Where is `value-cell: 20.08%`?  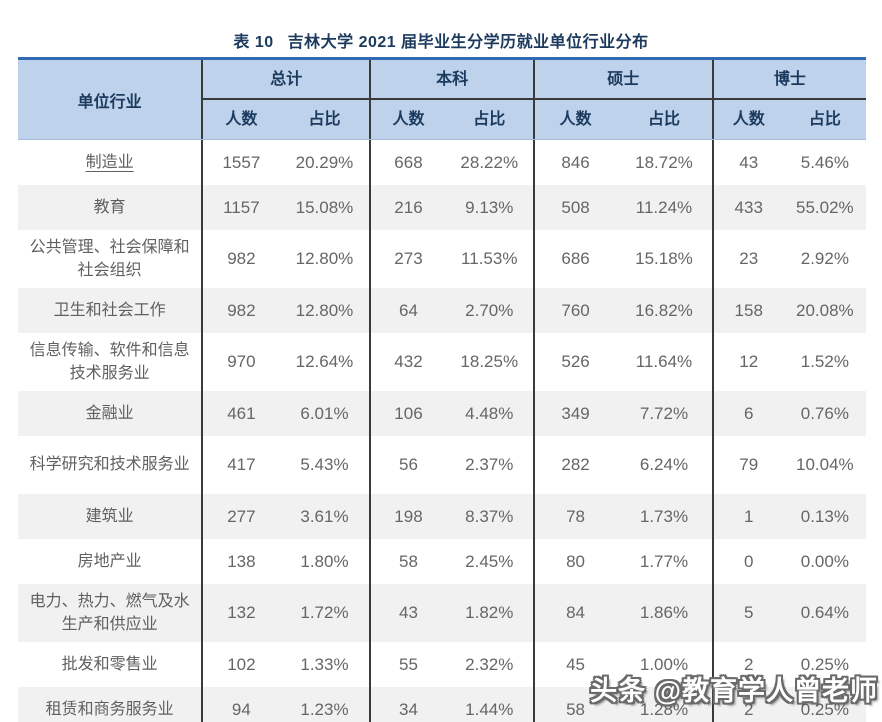 value-cell: 20.08% is located at coordinates (825, 310).